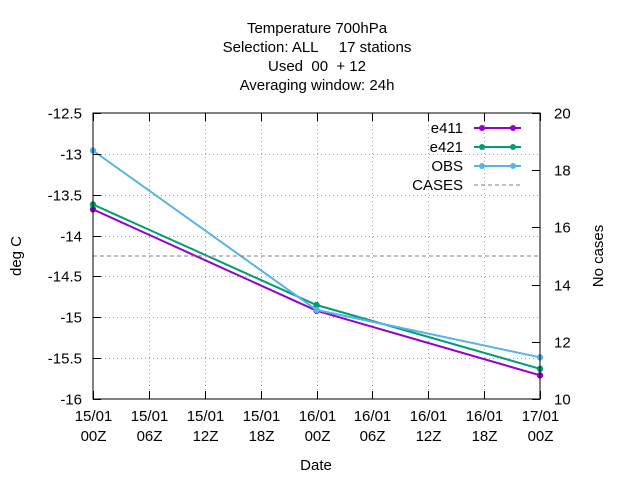 The image size is (640, 480). I want to click on data-point-e421, so click(316, 305).